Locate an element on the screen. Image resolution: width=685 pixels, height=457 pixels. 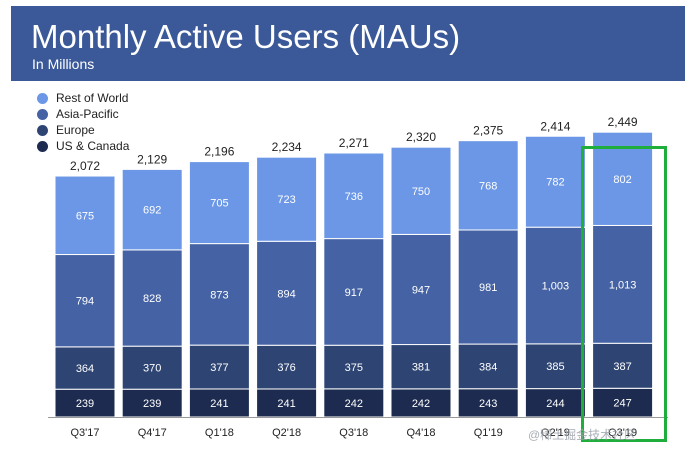
data-label: 782 is located at coordinates (555, 183).